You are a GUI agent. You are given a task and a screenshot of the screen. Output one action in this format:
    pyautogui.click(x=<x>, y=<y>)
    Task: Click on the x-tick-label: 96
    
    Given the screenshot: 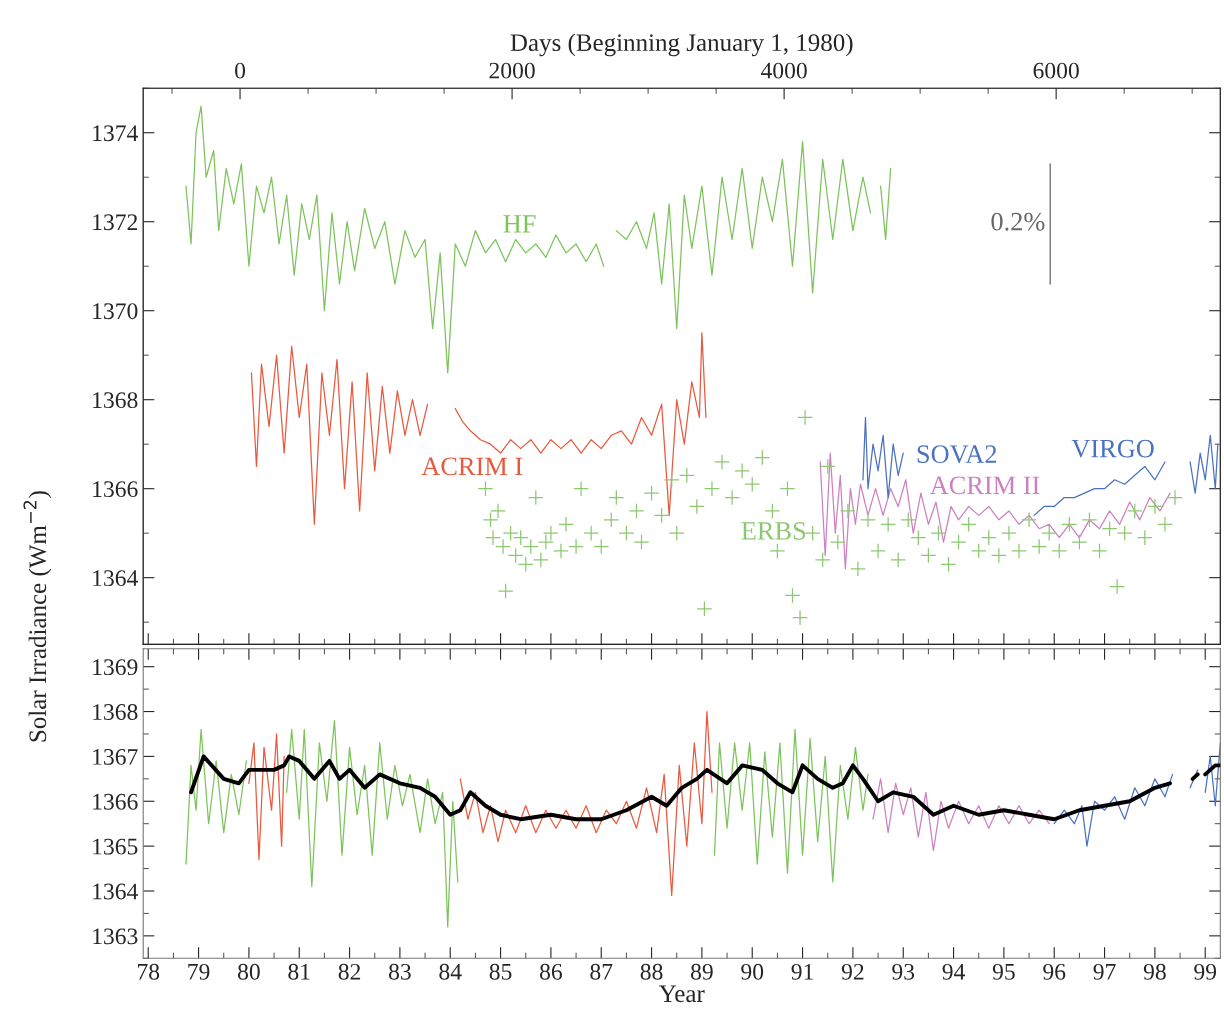 What is the action you would take?
    pyautogui.click(x=1054, y=971)
    